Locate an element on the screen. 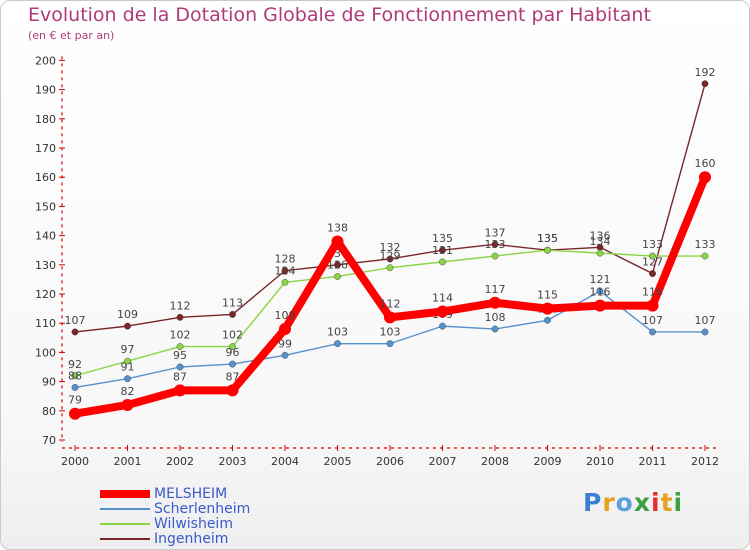 Image resolution: width=750 pixels, height=550 pixels. data-label-scherlenheim: 103 is located at coordinates (337, 332).